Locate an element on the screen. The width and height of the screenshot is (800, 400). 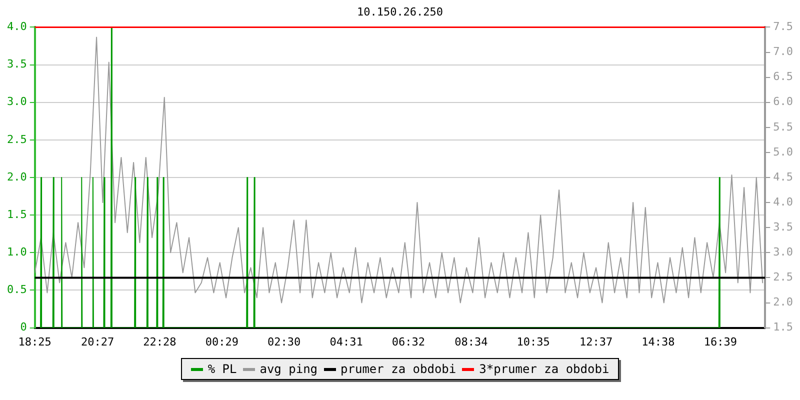
legend-label: avg ping is located at coordinates (288, 369).